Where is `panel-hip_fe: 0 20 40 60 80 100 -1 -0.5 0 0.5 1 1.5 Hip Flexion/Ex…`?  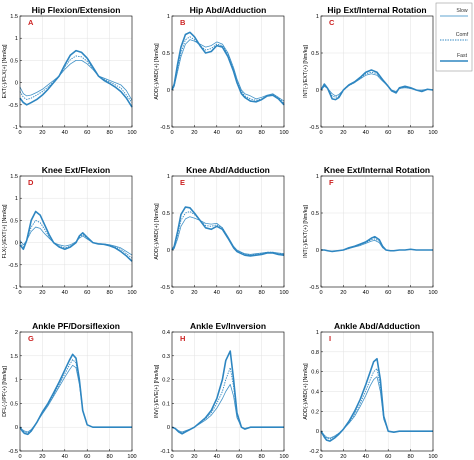 panel-hip_fe: 0 20 40 60 80 100 -1 -0.5 0 0.5 1 1.5 Hip Flexion/Ex… is located at coordinates (69, 70).